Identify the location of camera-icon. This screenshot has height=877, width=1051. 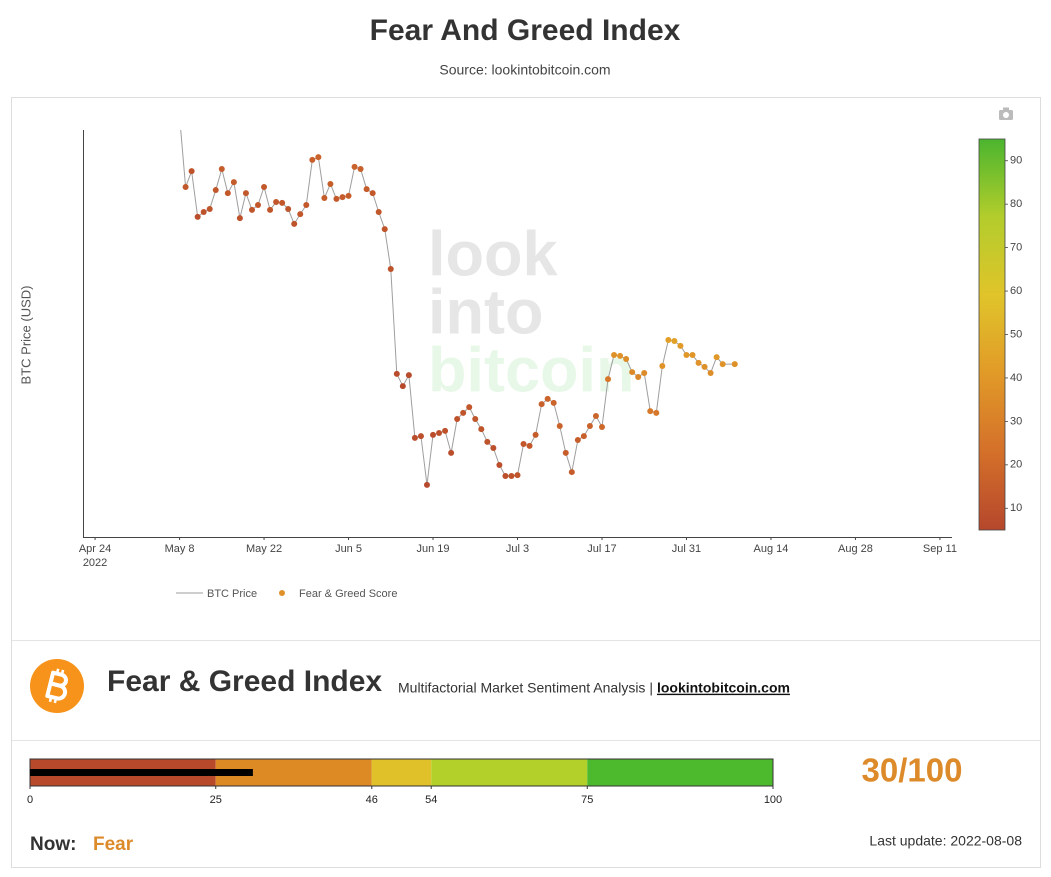
(1006, 114).